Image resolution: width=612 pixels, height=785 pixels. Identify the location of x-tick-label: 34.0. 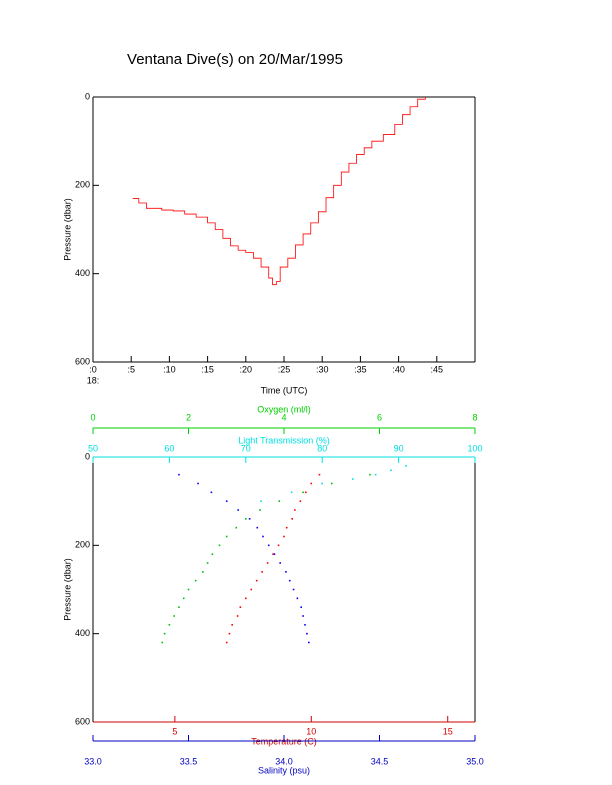
(284, 761).